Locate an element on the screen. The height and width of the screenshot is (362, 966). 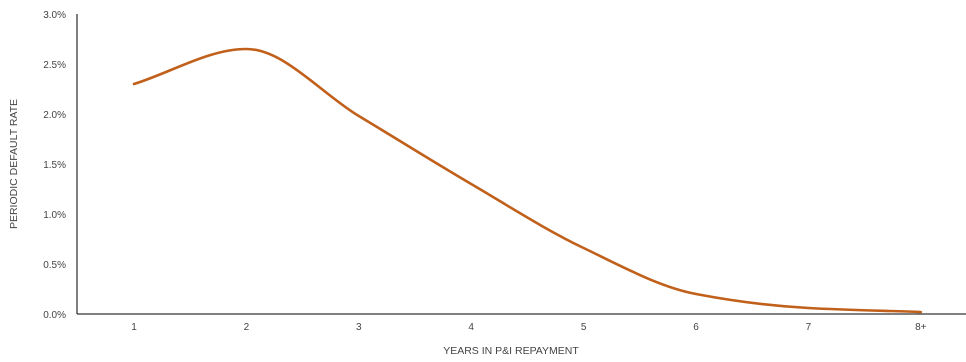
y-tick-label: 1.5% is located at coordinates (54, 165).